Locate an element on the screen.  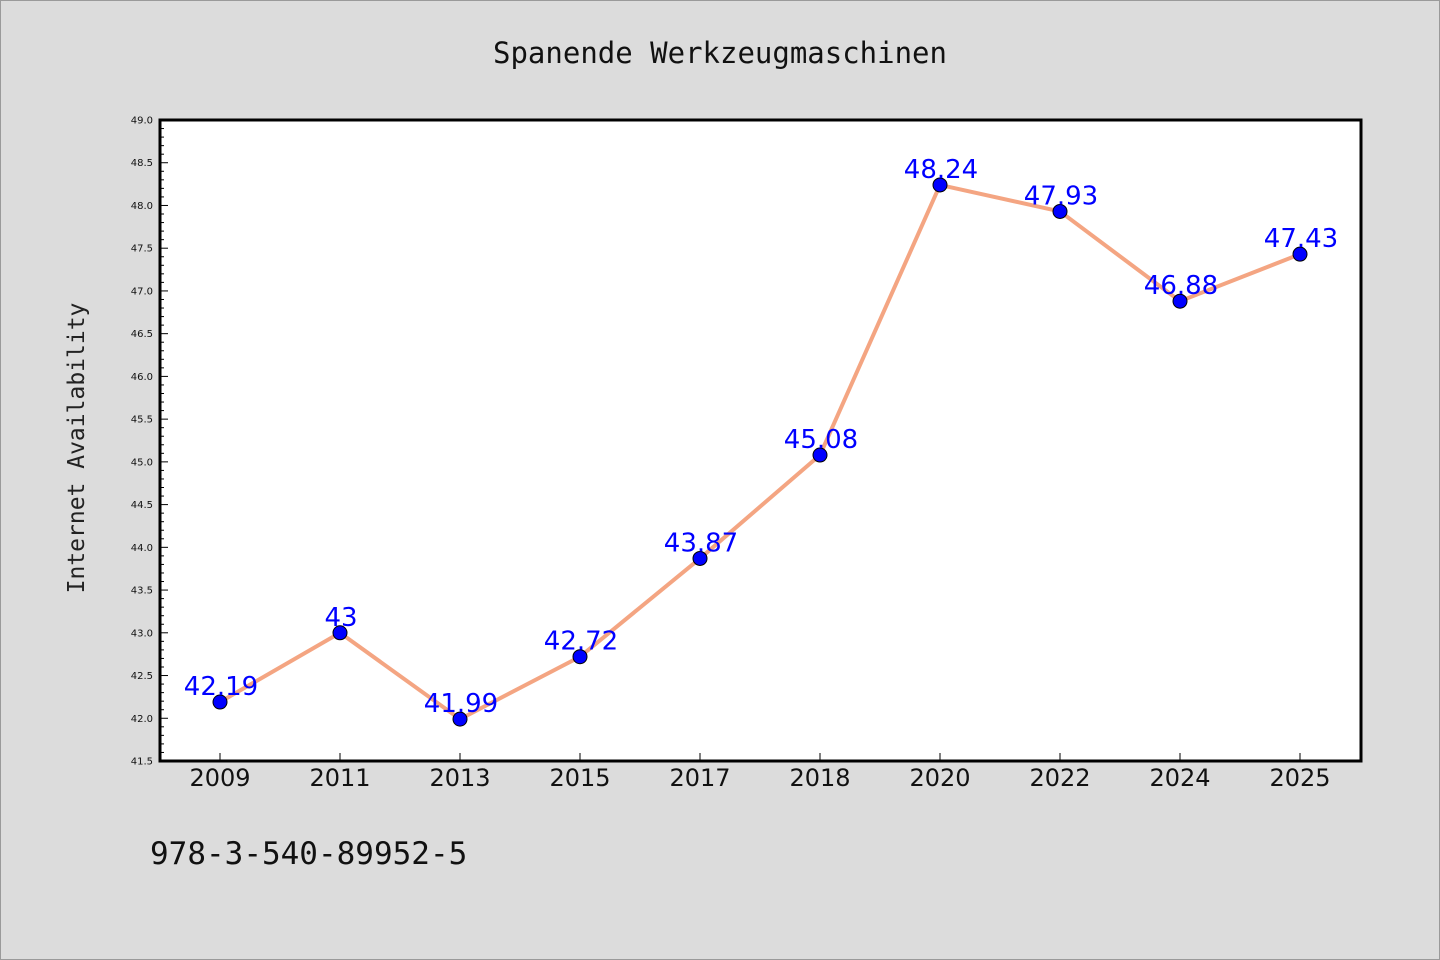
x-tick-label: 2024 is located at coordinates (1179, 778).